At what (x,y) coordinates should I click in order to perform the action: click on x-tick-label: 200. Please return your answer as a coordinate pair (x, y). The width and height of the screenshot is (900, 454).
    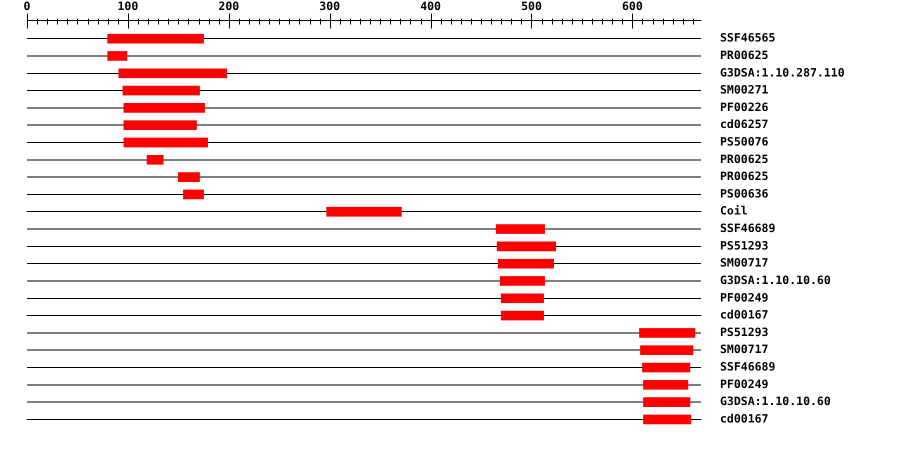
    Looking at the image, I should click on (229, 7).